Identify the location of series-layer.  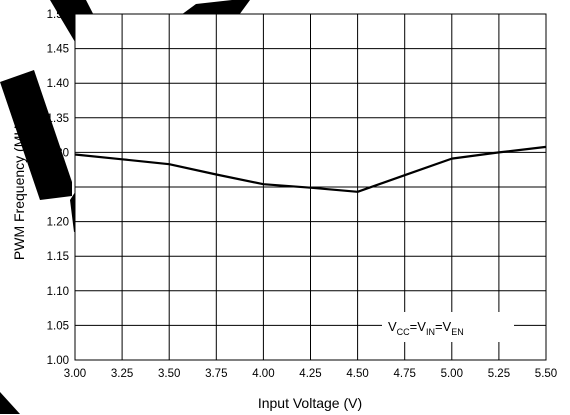
(310, 169).